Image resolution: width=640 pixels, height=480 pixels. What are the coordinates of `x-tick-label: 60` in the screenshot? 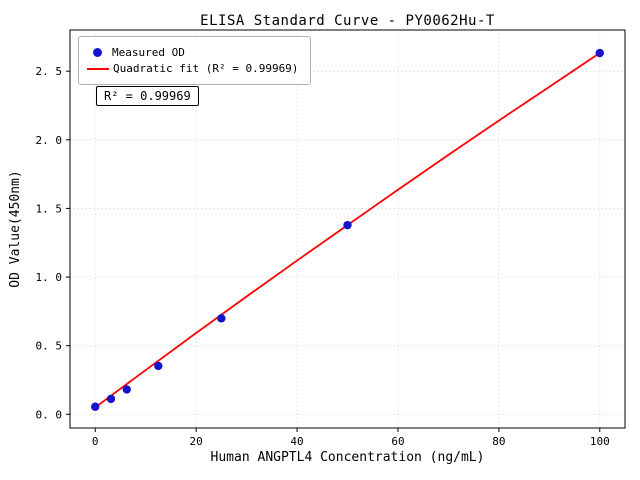 It's located at (397, 441).